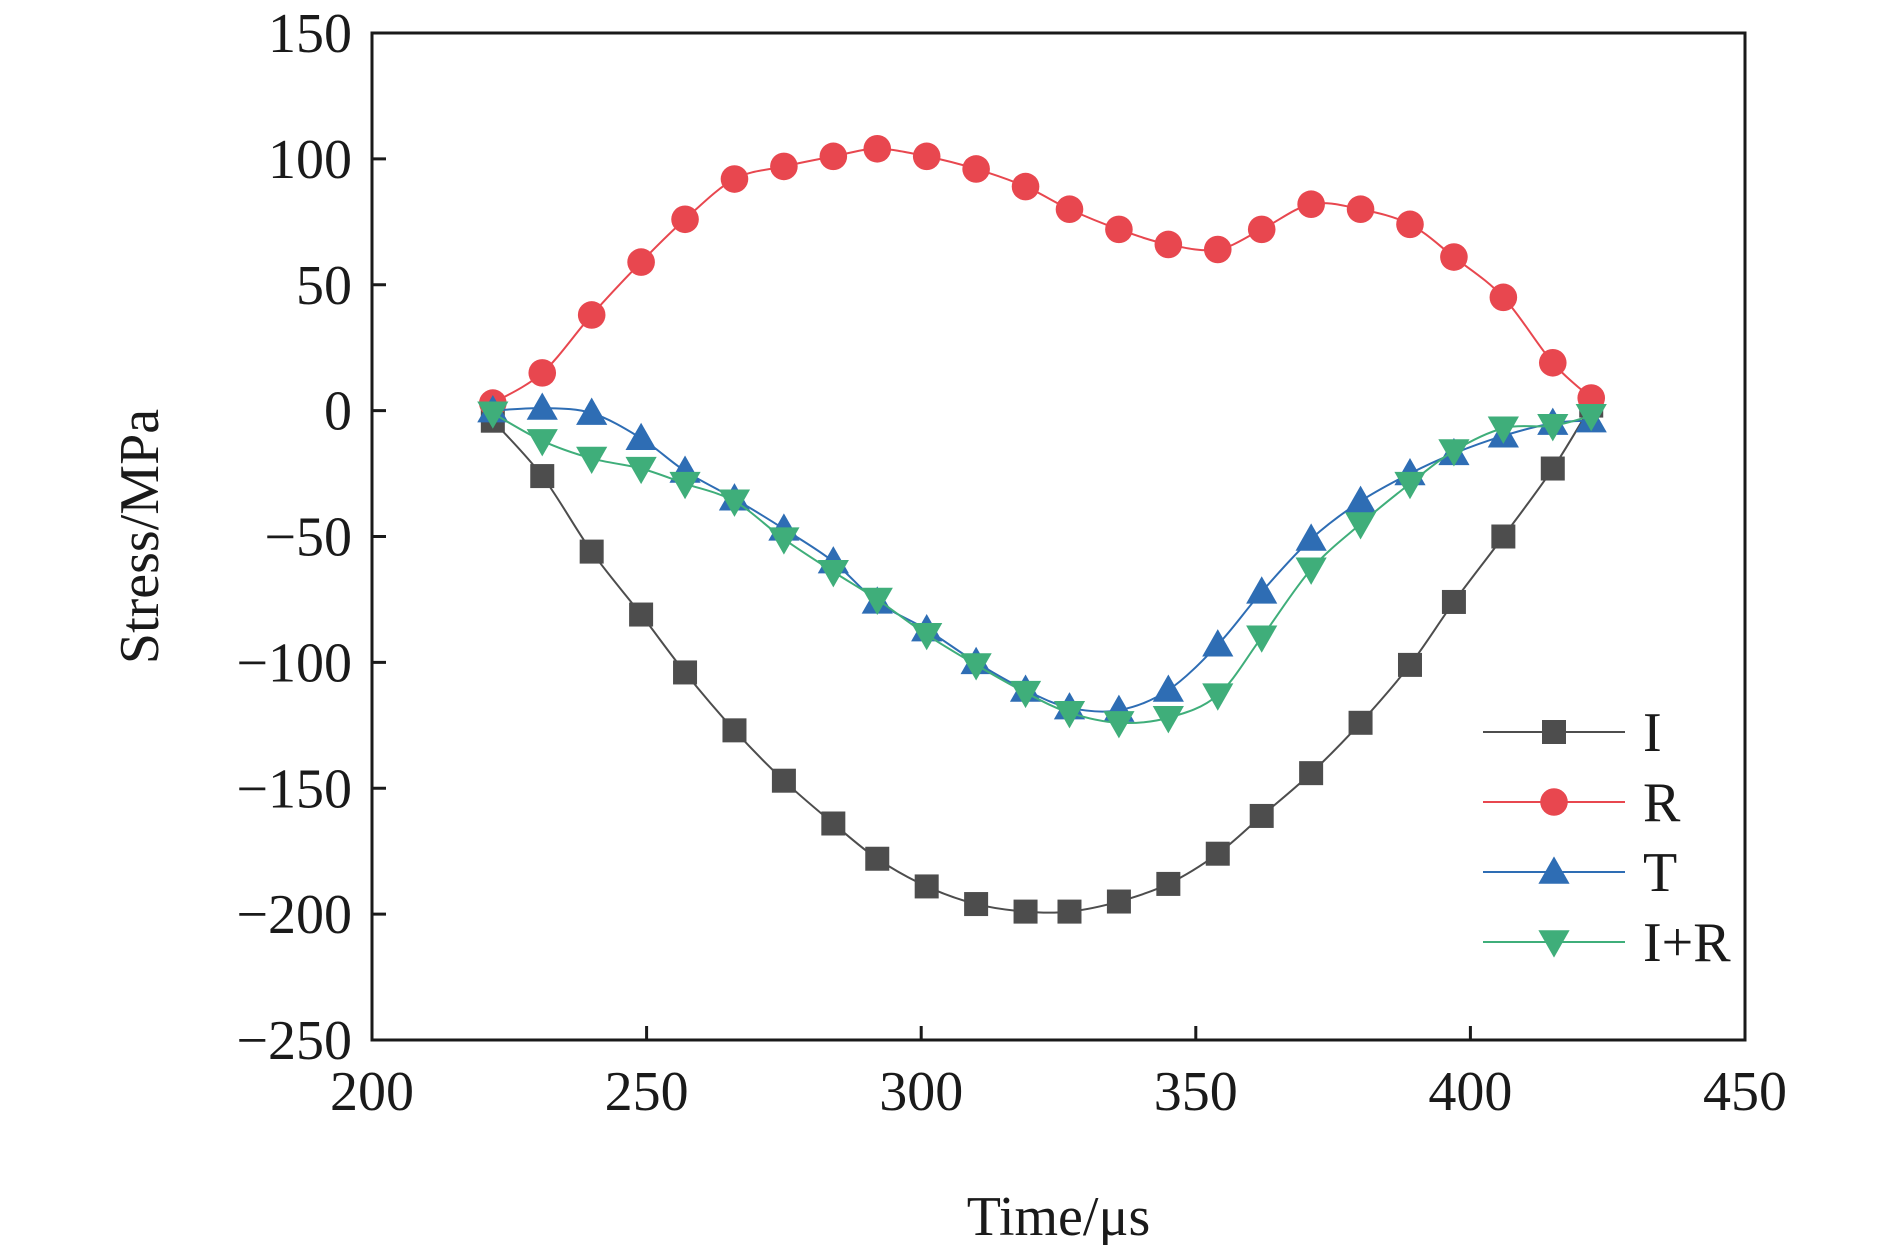 The width and height of the screenshot is (1890, 1245). What do you see at coordinates (310, 34) in the screenshot?
I see `y-tick-label: 150` at bounding box center [310, 34].